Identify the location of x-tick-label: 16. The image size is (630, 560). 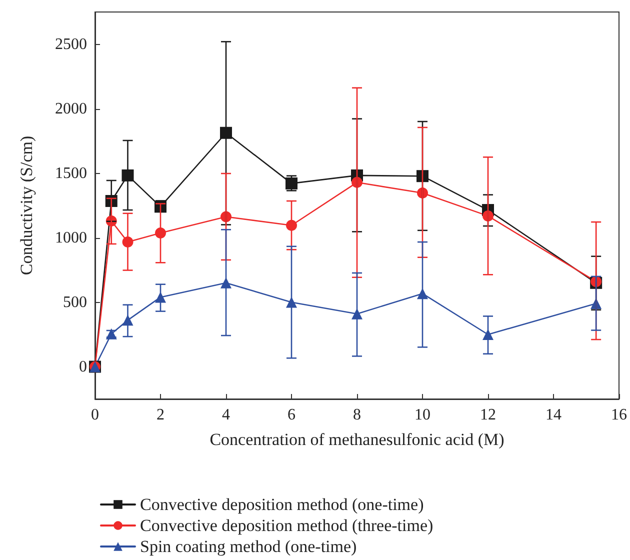
(619, 415).